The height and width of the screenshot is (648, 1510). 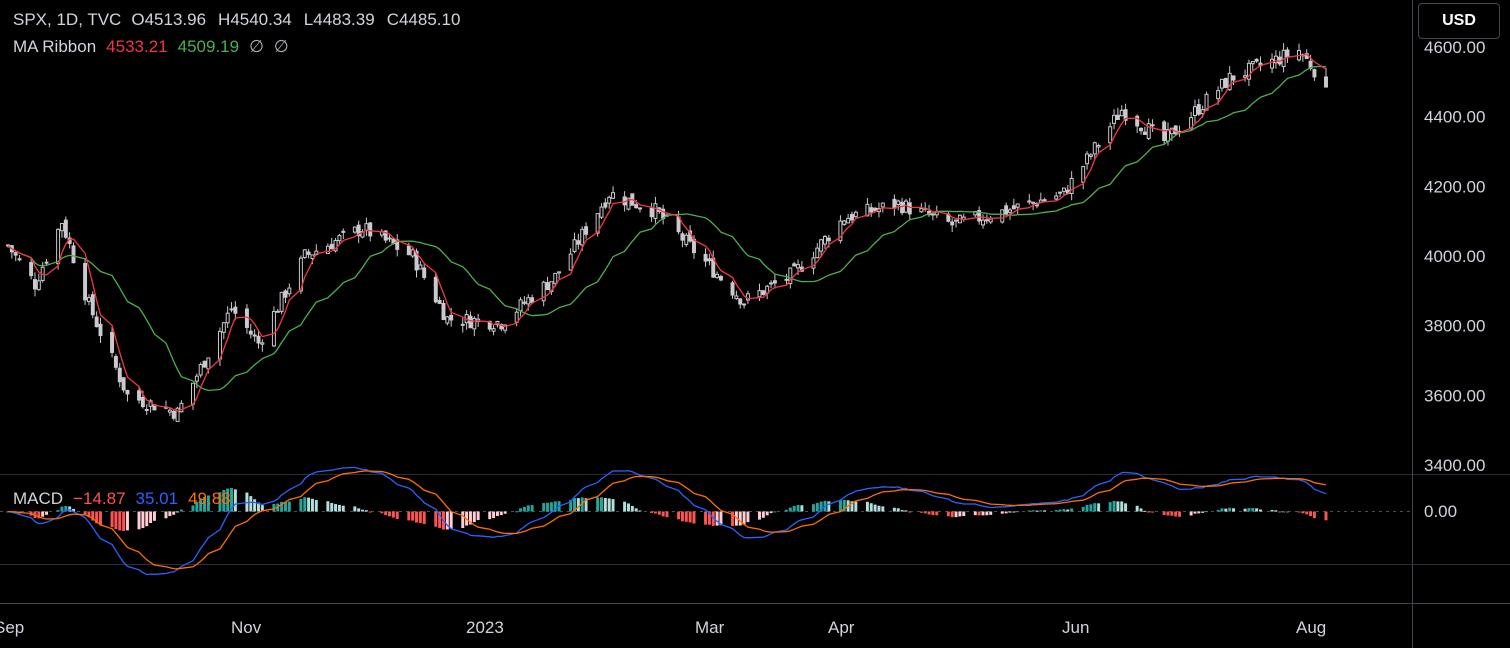 What do you see at coordinates (67, 19) in the screenshot?
I see `symbol-title: SPX, 1D, TVC` at bounding box center [67, 19].